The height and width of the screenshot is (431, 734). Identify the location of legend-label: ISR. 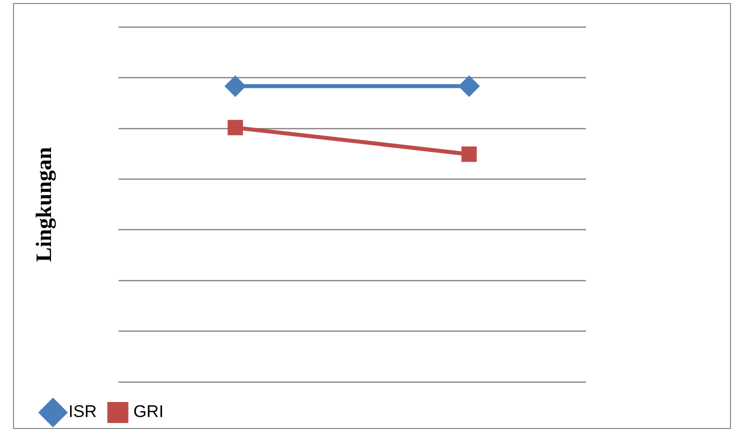
(82, 412).